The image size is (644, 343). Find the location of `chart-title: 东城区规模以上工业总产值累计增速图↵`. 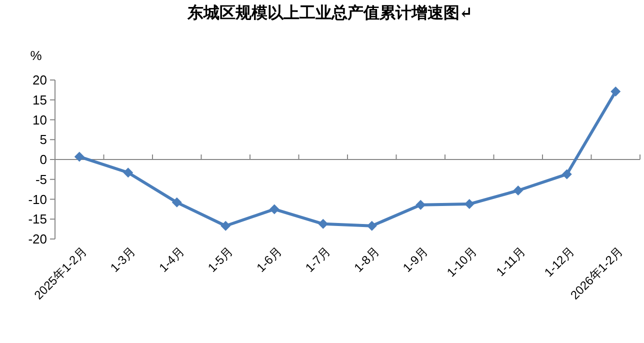

chart-title: 东城区规模以上工业总产值累计增速图↵ is located at coordinates (329, 12).